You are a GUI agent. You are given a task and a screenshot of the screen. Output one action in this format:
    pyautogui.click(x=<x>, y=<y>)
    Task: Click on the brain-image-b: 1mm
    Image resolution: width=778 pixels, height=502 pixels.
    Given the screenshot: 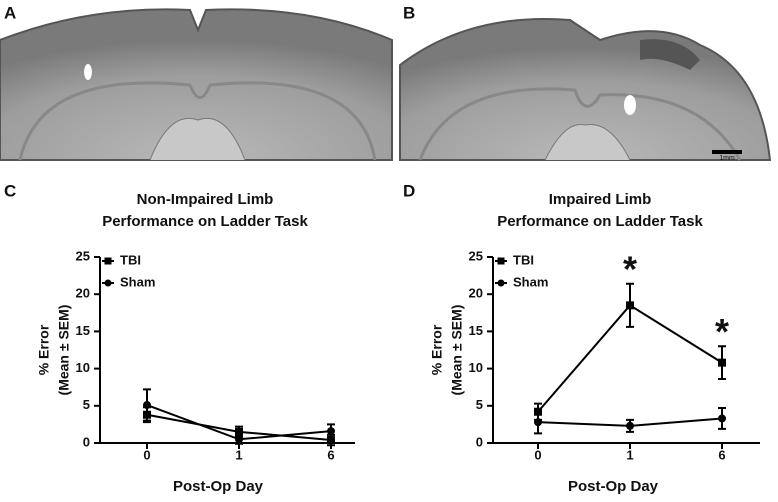 What is the action you would take?
    pyautogui.click(x=585, y=89)
    